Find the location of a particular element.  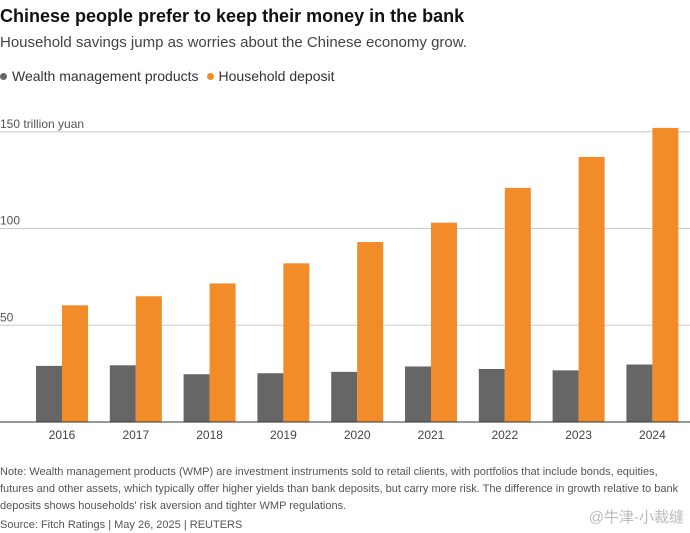

x-tick-label-2019: 2019 is located at coordinates (283, 435).